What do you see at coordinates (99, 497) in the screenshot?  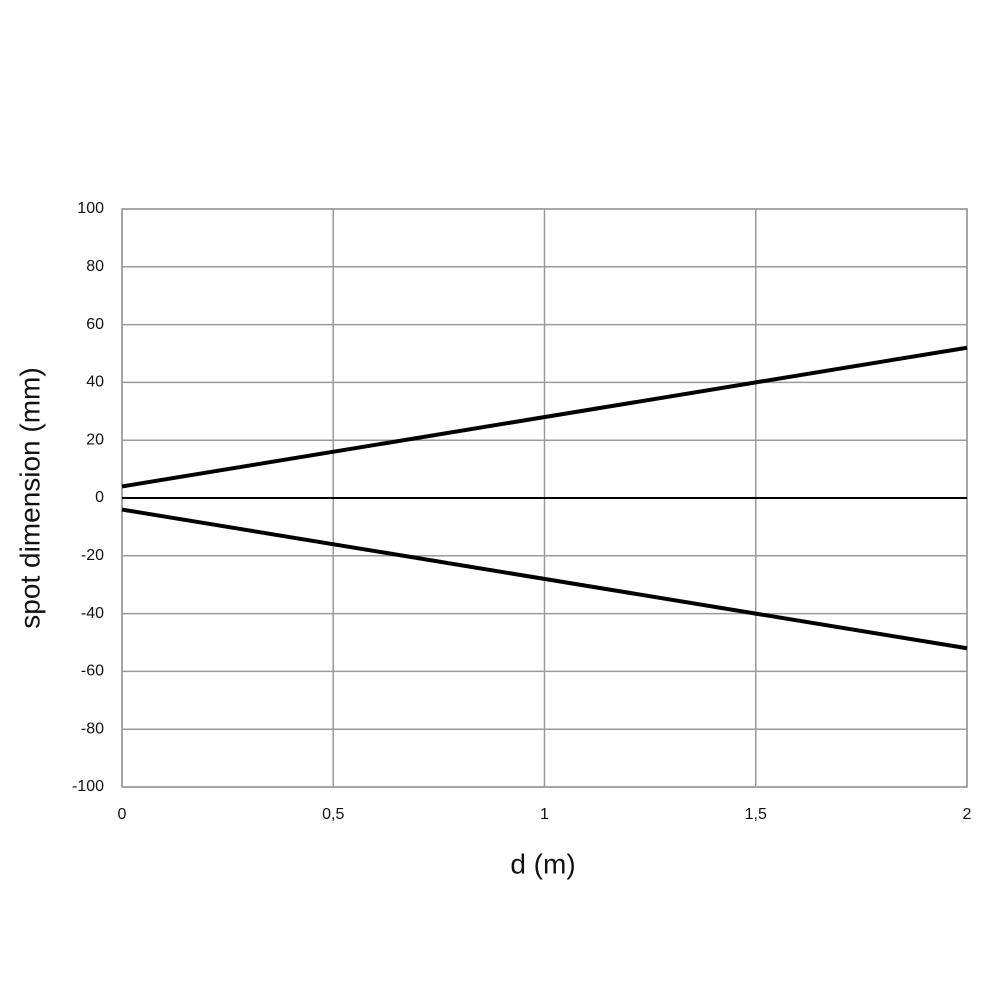 I see `y-tick-label: 0` at bounding box center [99, 497].